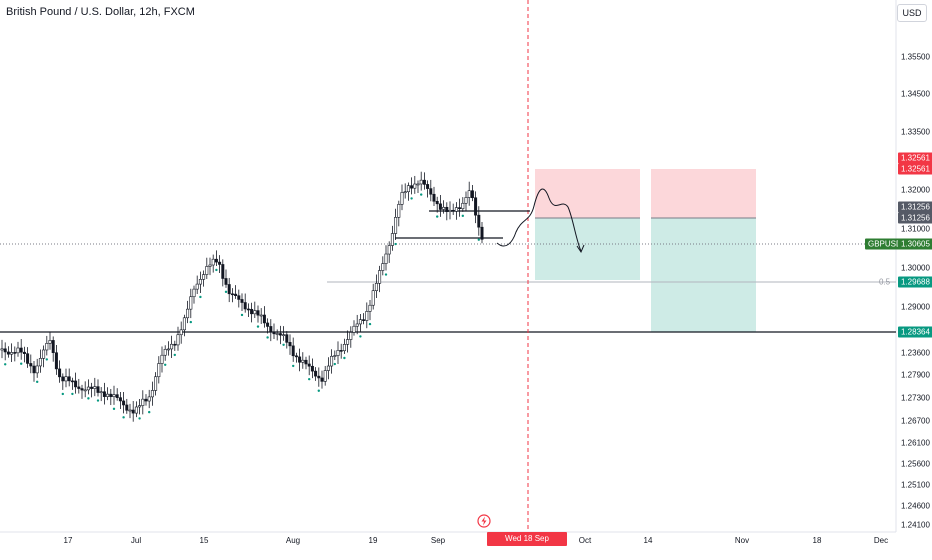 This screenshot has width=932, height=560. What do you see at coordinates (817, 540) in the screenshot?
I see `time-tick: 18` at bounding box center [817, 540].